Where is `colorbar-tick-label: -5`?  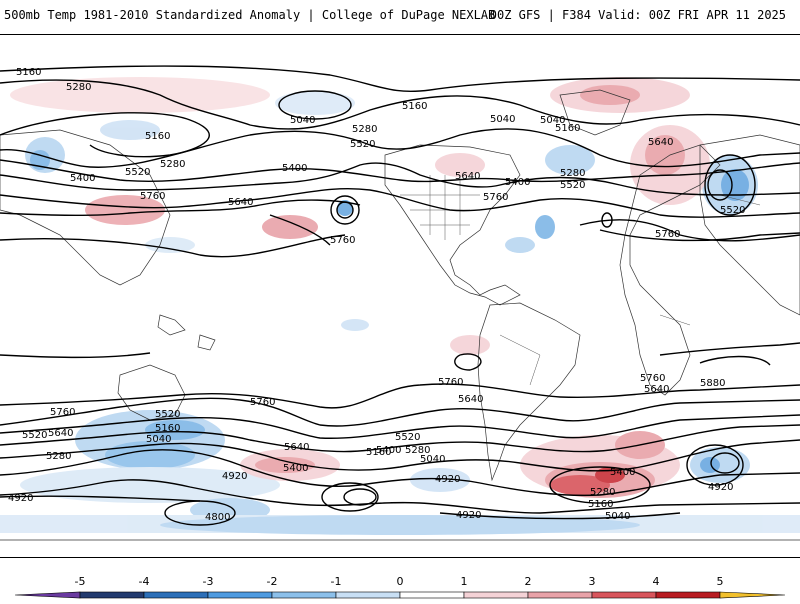 colorbar-tick-label: -5 is located at coordinates (80, 581).